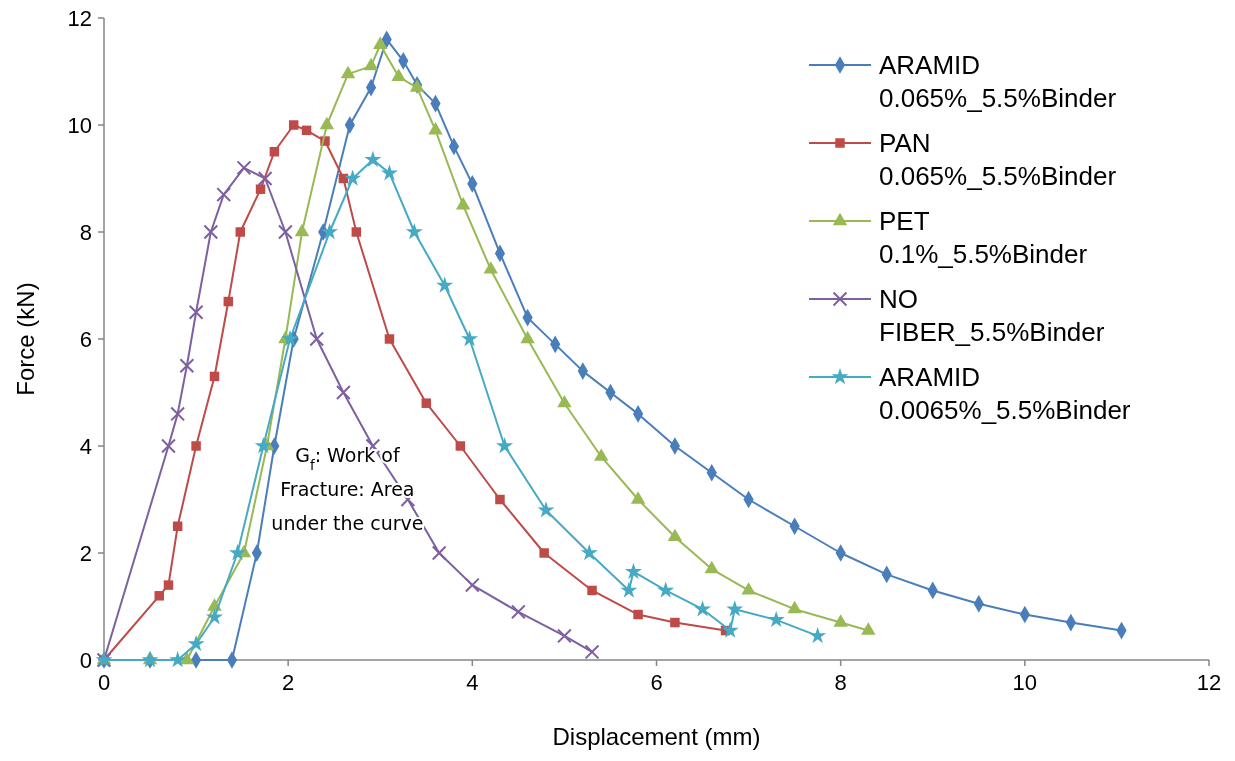 Image resolution: width=1235 pixels, height=761 pixels. What do you see at coordinates (85, 553) in the screenshot?
I see `y-tick-label: 2` at bounding box center [85, 553].